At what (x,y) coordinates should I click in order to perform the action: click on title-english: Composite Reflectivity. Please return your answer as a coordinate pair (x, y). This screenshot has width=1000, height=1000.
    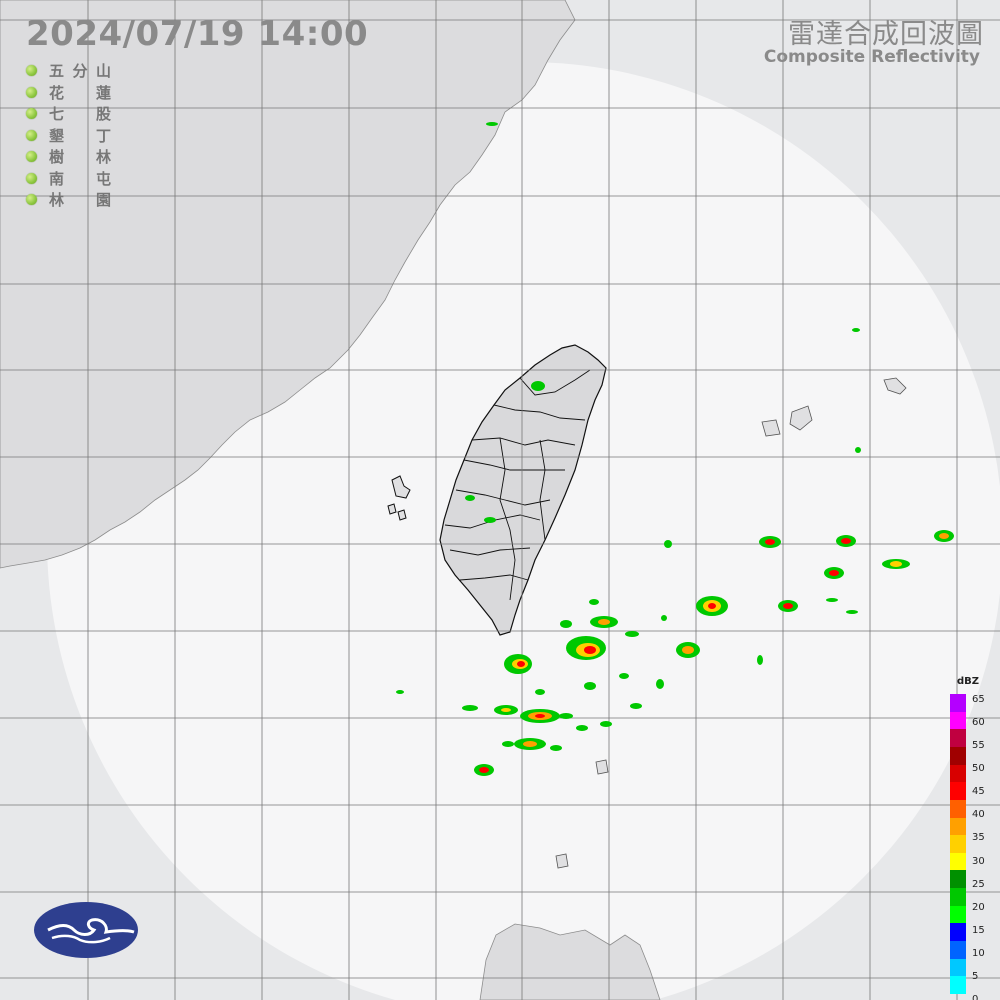
    Looking at the image, I should click on (871, 57).